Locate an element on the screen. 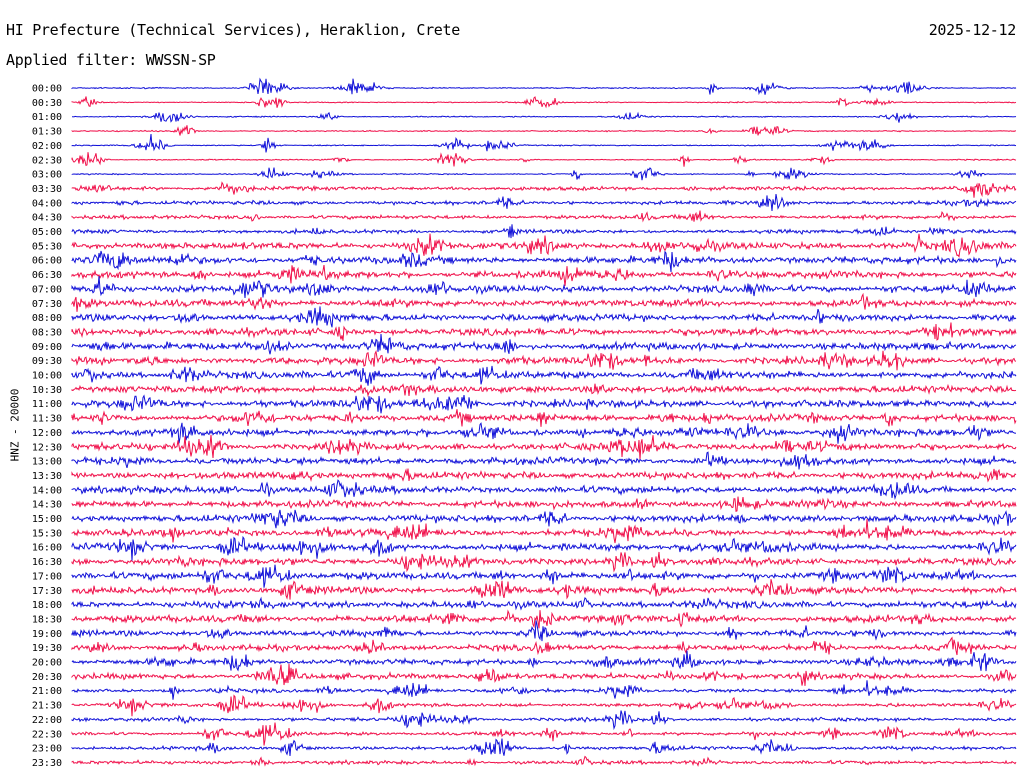 Image resolution: width=1024 pixels, height=780 pixels. trace-time-label: 10:30 is located at coordinates (47, 390).